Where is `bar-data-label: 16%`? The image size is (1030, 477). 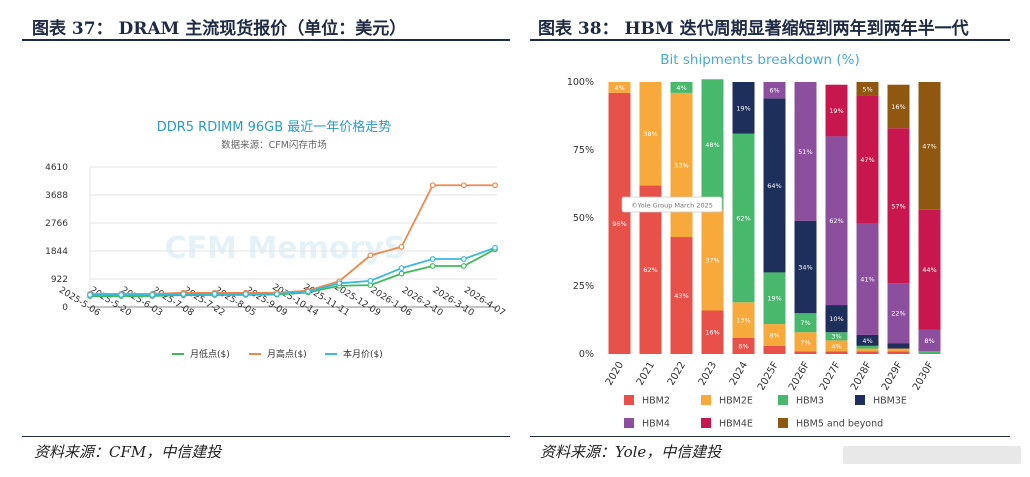
bar-data-label: 16% is located at coordinates (712, 333).